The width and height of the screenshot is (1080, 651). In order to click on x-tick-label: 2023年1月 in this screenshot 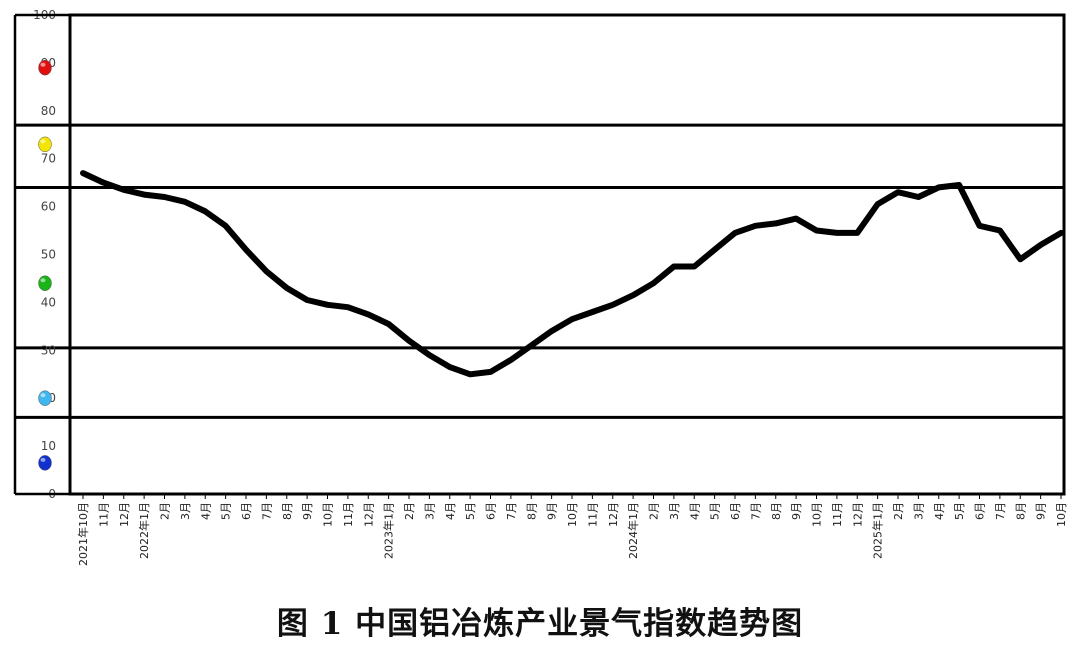, I will do `click(389, 530)`.